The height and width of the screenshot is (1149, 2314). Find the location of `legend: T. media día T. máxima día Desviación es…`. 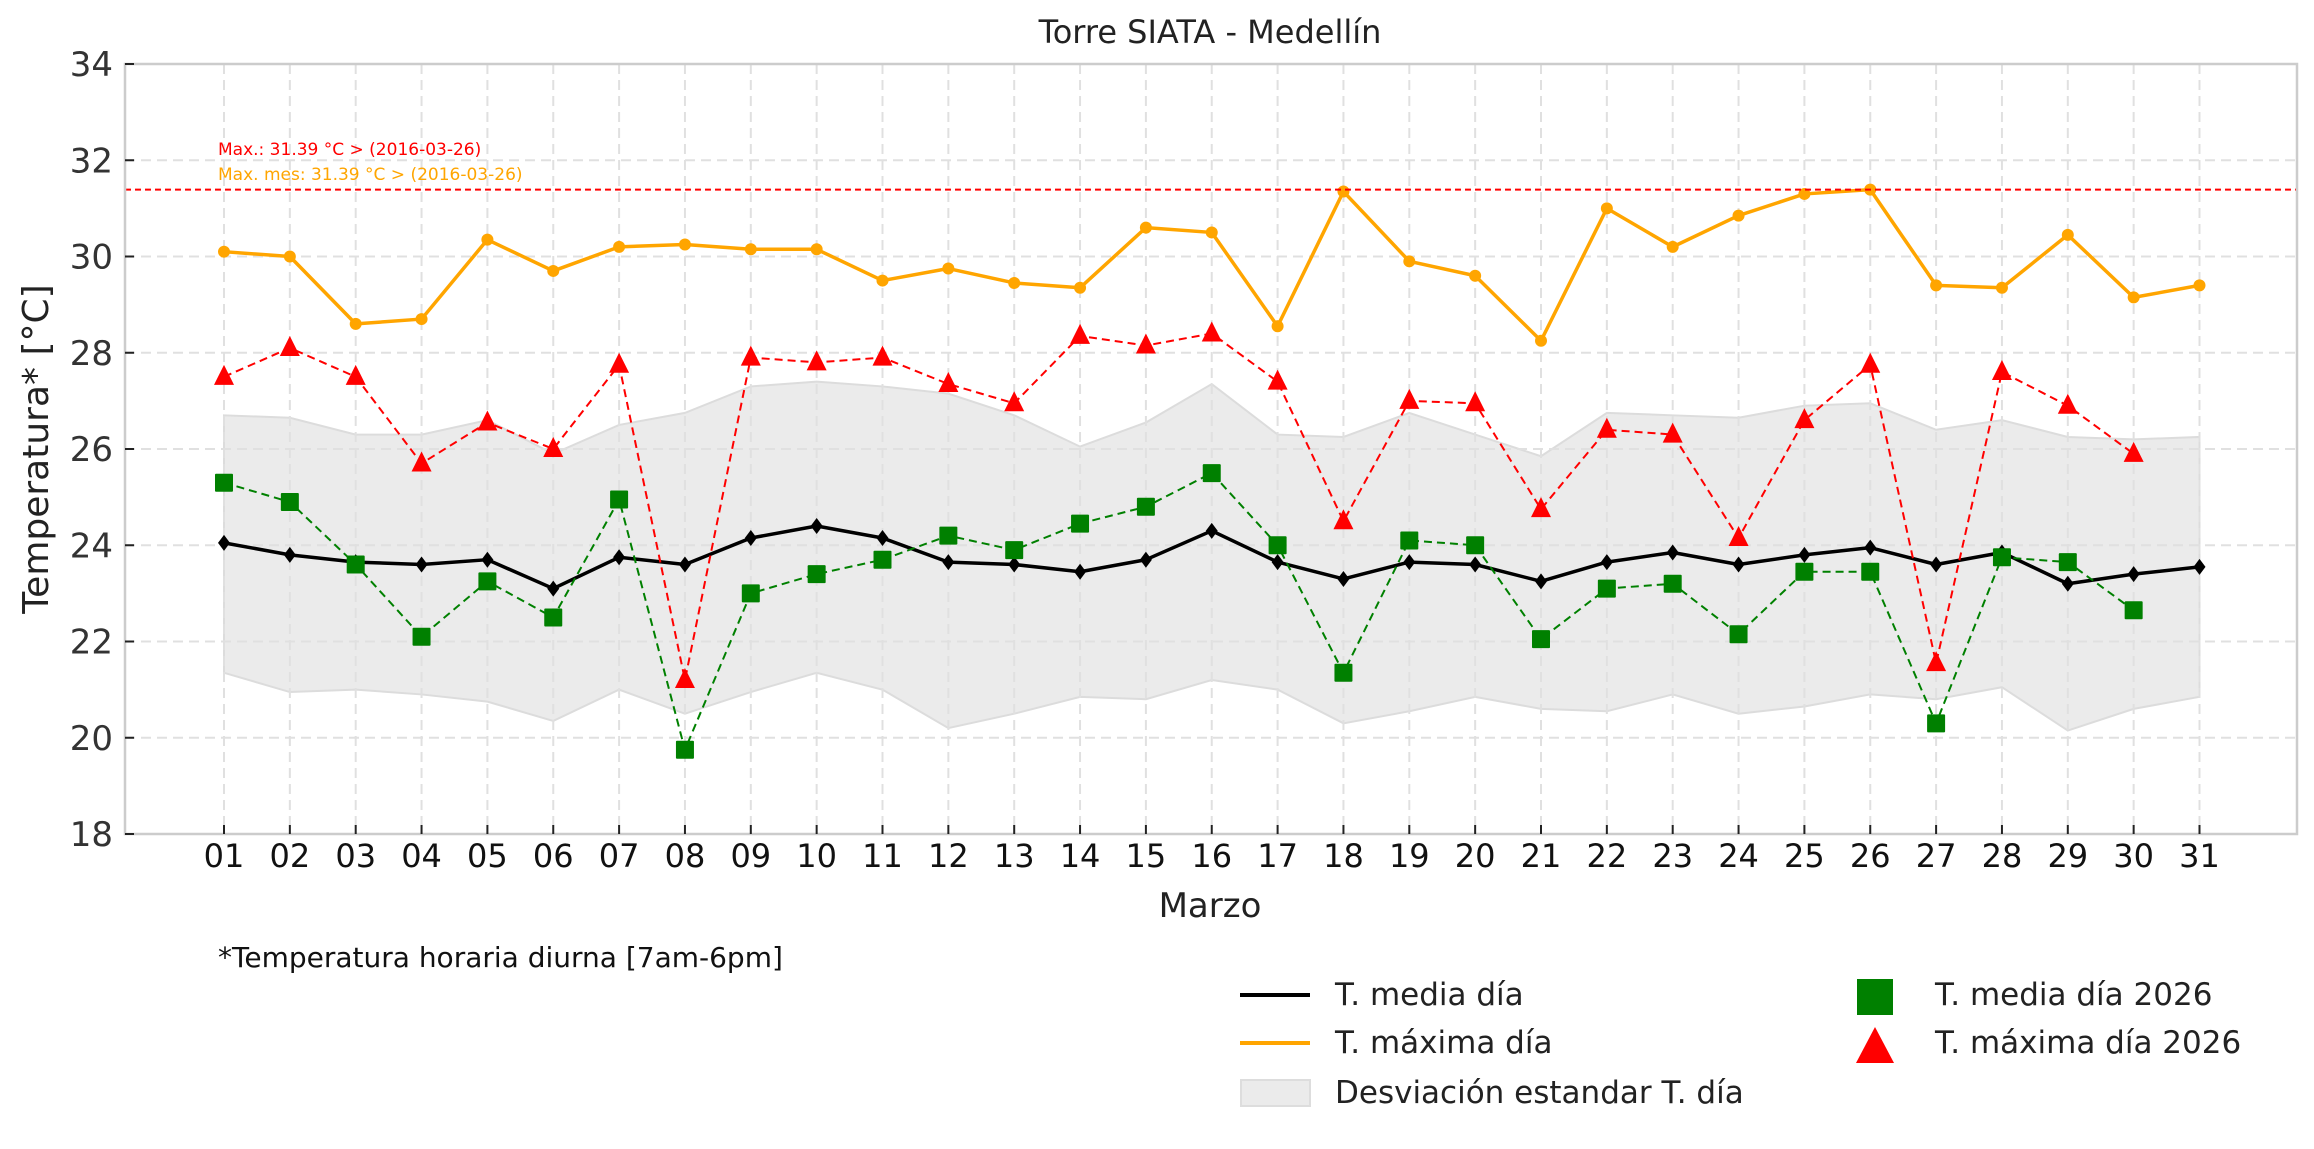

legend: T. media día T. máxima día Desviación es… is located at coordinates (1740, 1044).